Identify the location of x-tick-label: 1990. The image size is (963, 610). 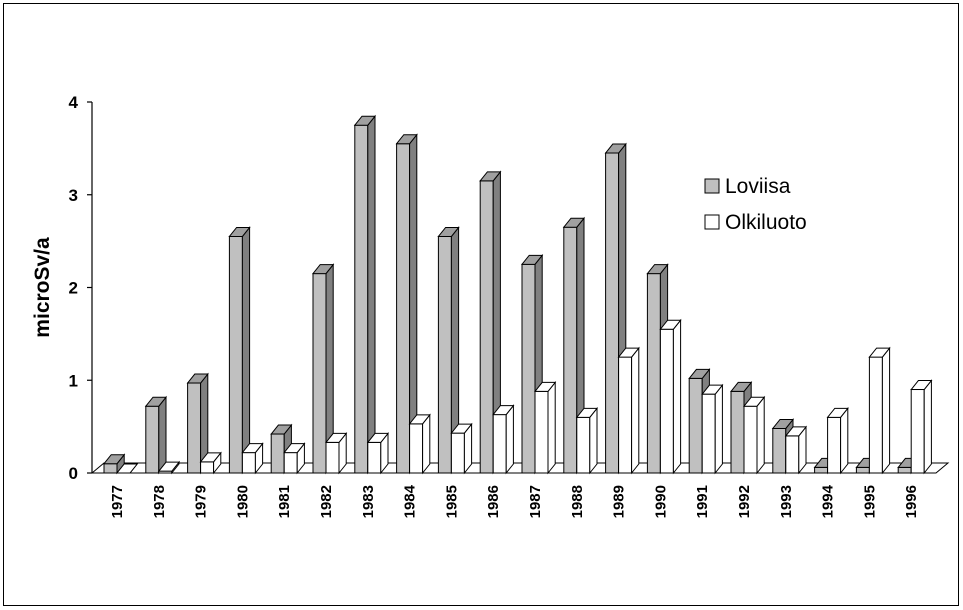
(660, 501).